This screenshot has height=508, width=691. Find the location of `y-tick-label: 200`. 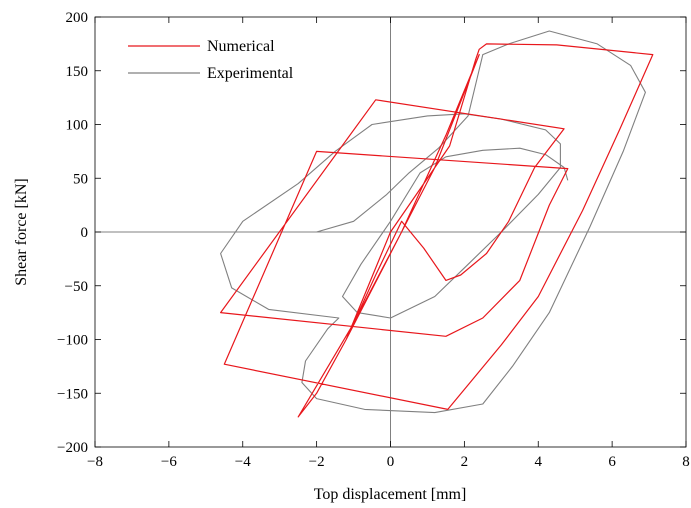

y-tick-label: 200 is located at coordinates (77, 18).